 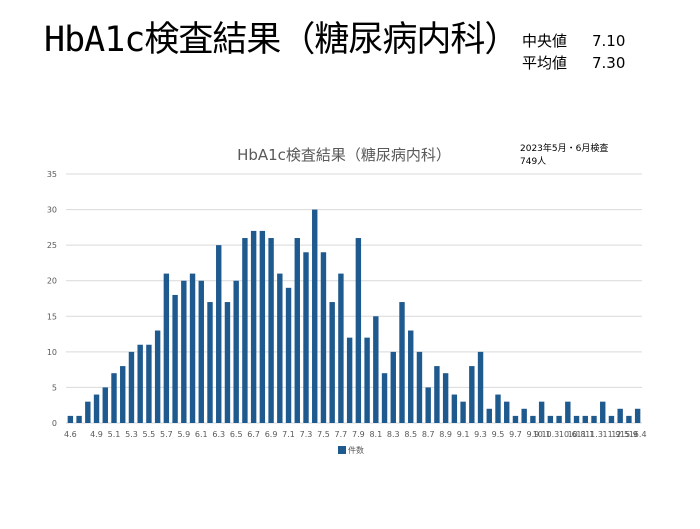 I want to click on bar-9.6, so click(x=507, y=412).